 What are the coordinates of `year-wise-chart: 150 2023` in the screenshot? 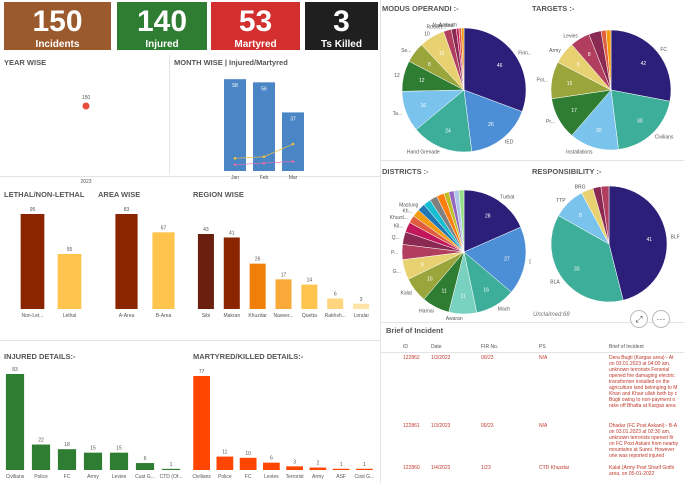 It's located at (85, 140).